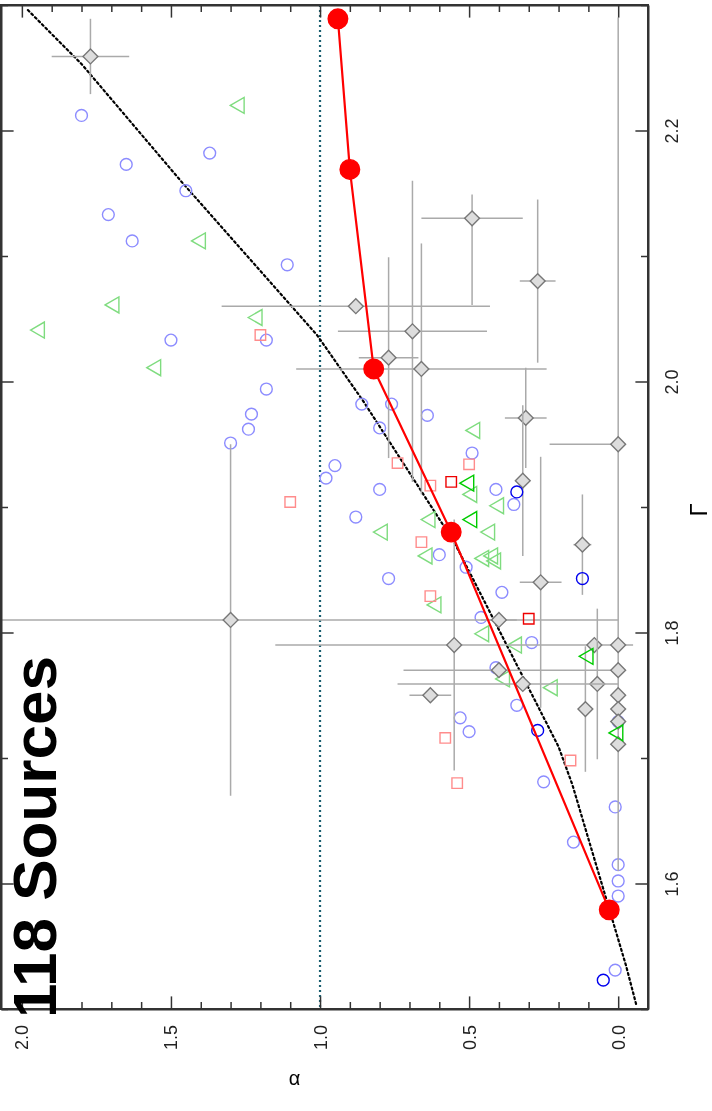  I want to click on x-tick-label: 1.0, so click(320, 1038).